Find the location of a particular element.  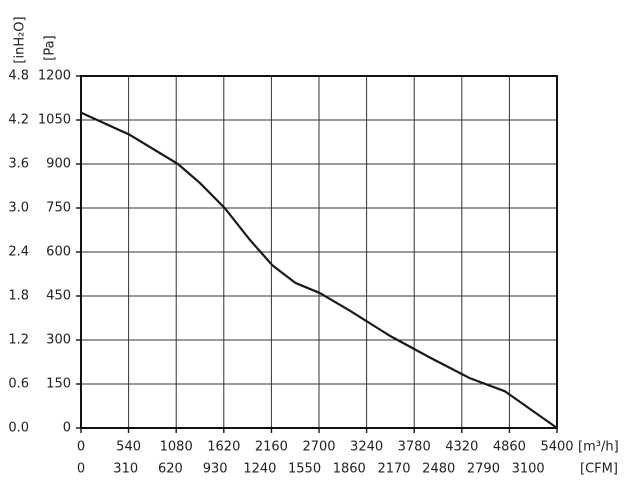

x2-tick-label: 0 is located at coordinates (81, 469).